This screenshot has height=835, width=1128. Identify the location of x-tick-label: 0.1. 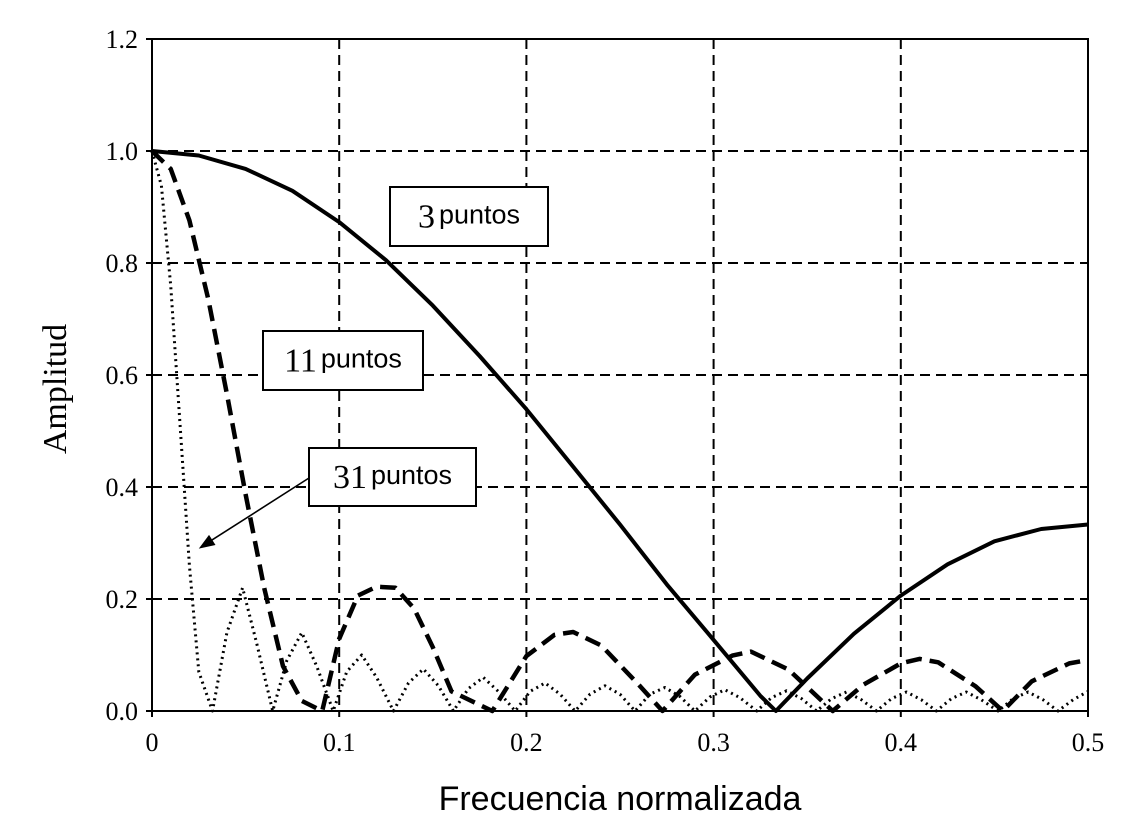
(339, 742).